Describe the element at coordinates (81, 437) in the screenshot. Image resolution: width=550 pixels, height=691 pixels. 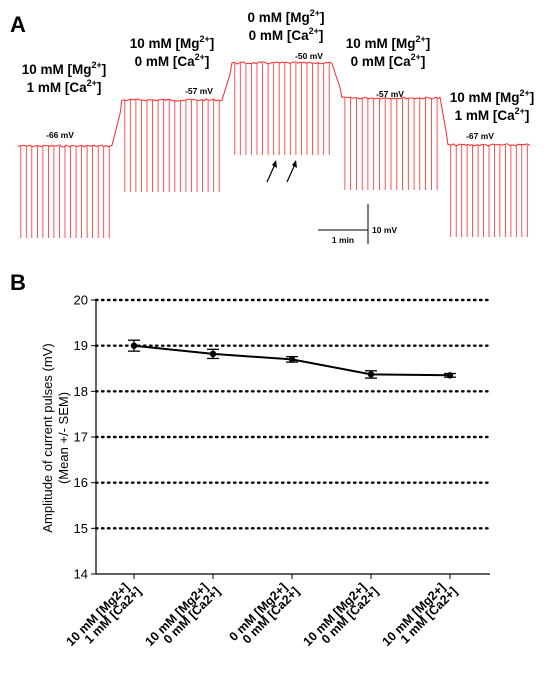
I see `y-tick-label: 17` at that location.